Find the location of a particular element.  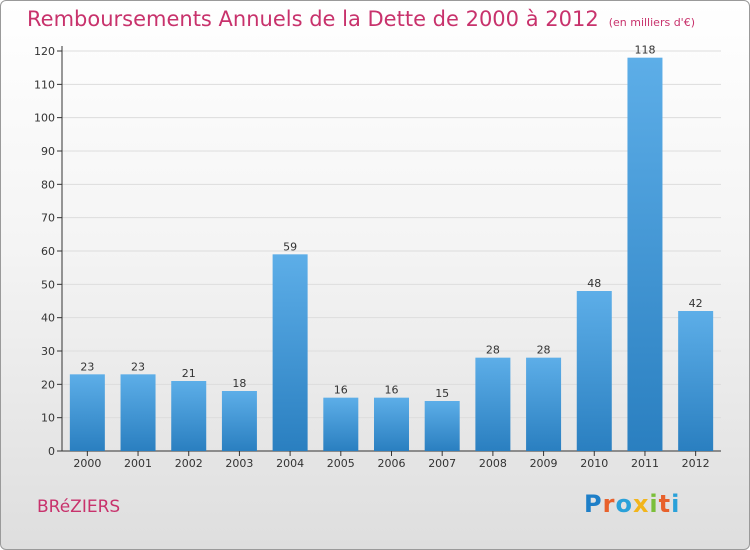

y-tick-label: 80 is located at coordinates (48, 184).